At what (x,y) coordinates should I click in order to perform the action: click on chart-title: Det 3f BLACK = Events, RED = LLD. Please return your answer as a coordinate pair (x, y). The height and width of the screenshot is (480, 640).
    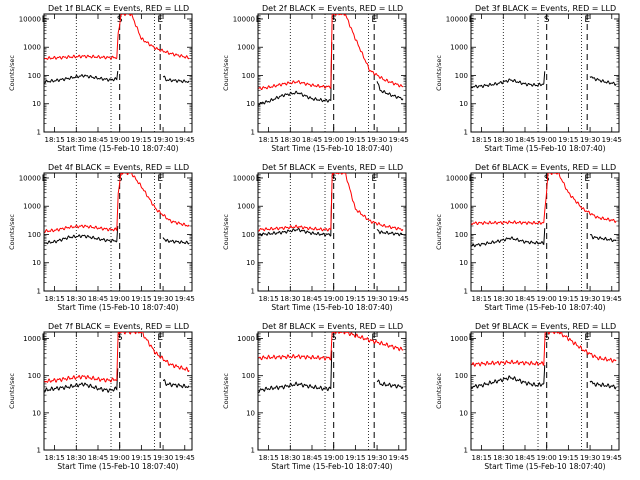
    Looking at the image, I should click on (545, 8).